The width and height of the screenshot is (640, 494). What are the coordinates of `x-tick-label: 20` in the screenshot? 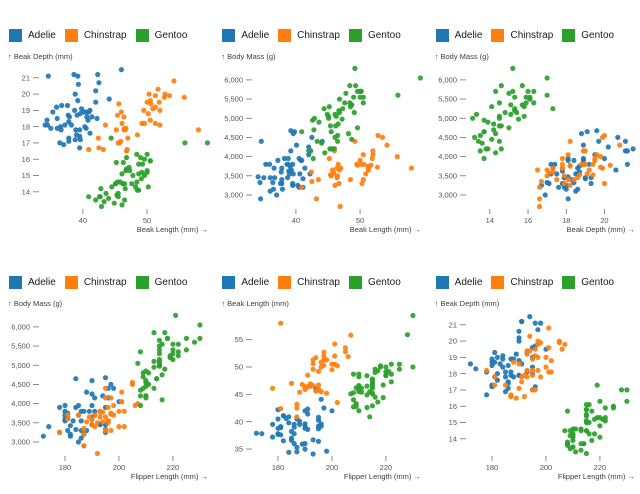 It's located at (604, 220).